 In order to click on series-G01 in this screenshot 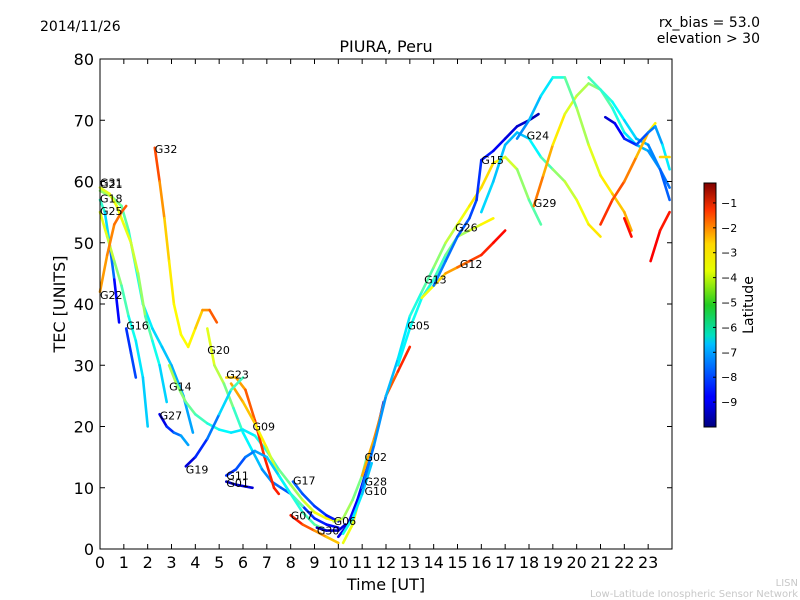, I will do `click(239, 485)`.